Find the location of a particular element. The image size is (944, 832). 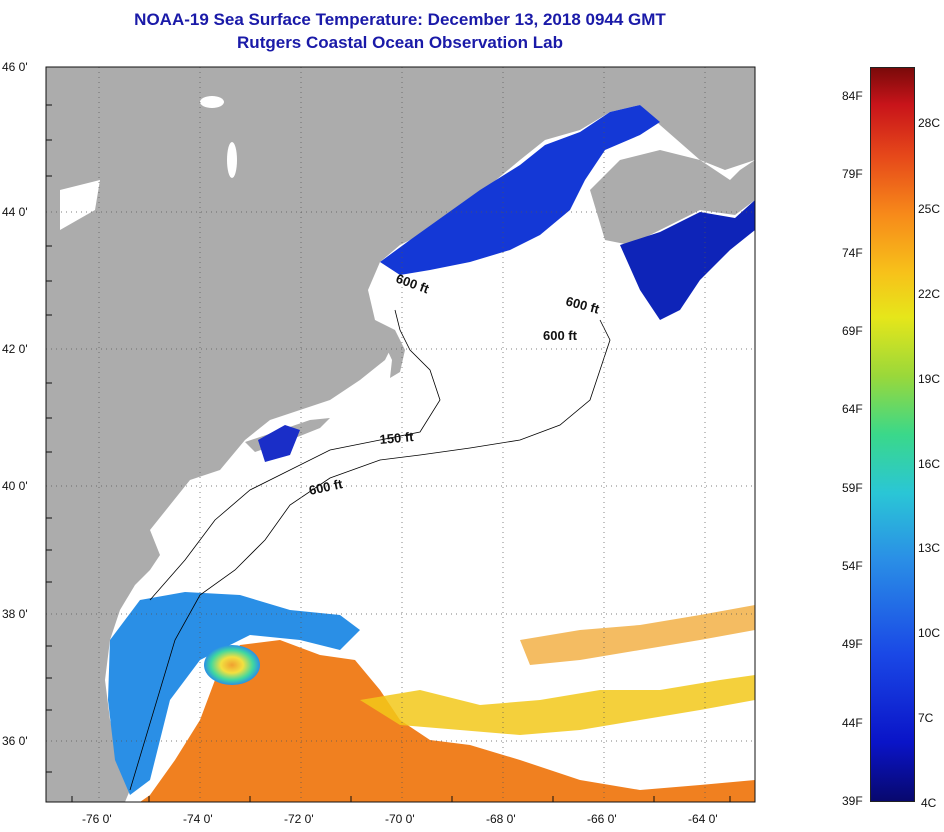

lon-label: -70 0' is located at coordinates (400, 819).